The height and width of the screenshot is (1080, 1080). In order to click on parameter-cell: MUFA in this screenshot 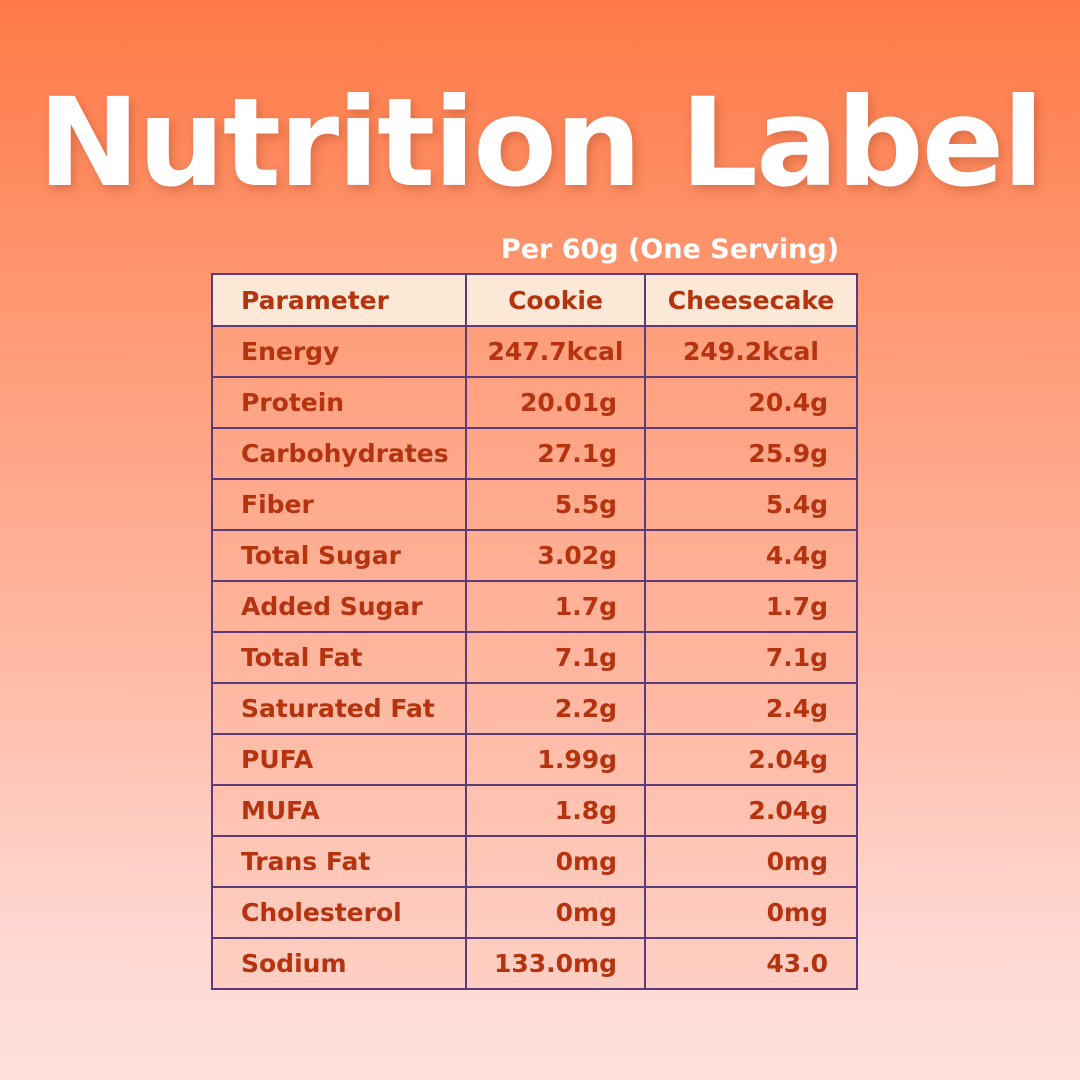, I will do `click(339, 810)`.